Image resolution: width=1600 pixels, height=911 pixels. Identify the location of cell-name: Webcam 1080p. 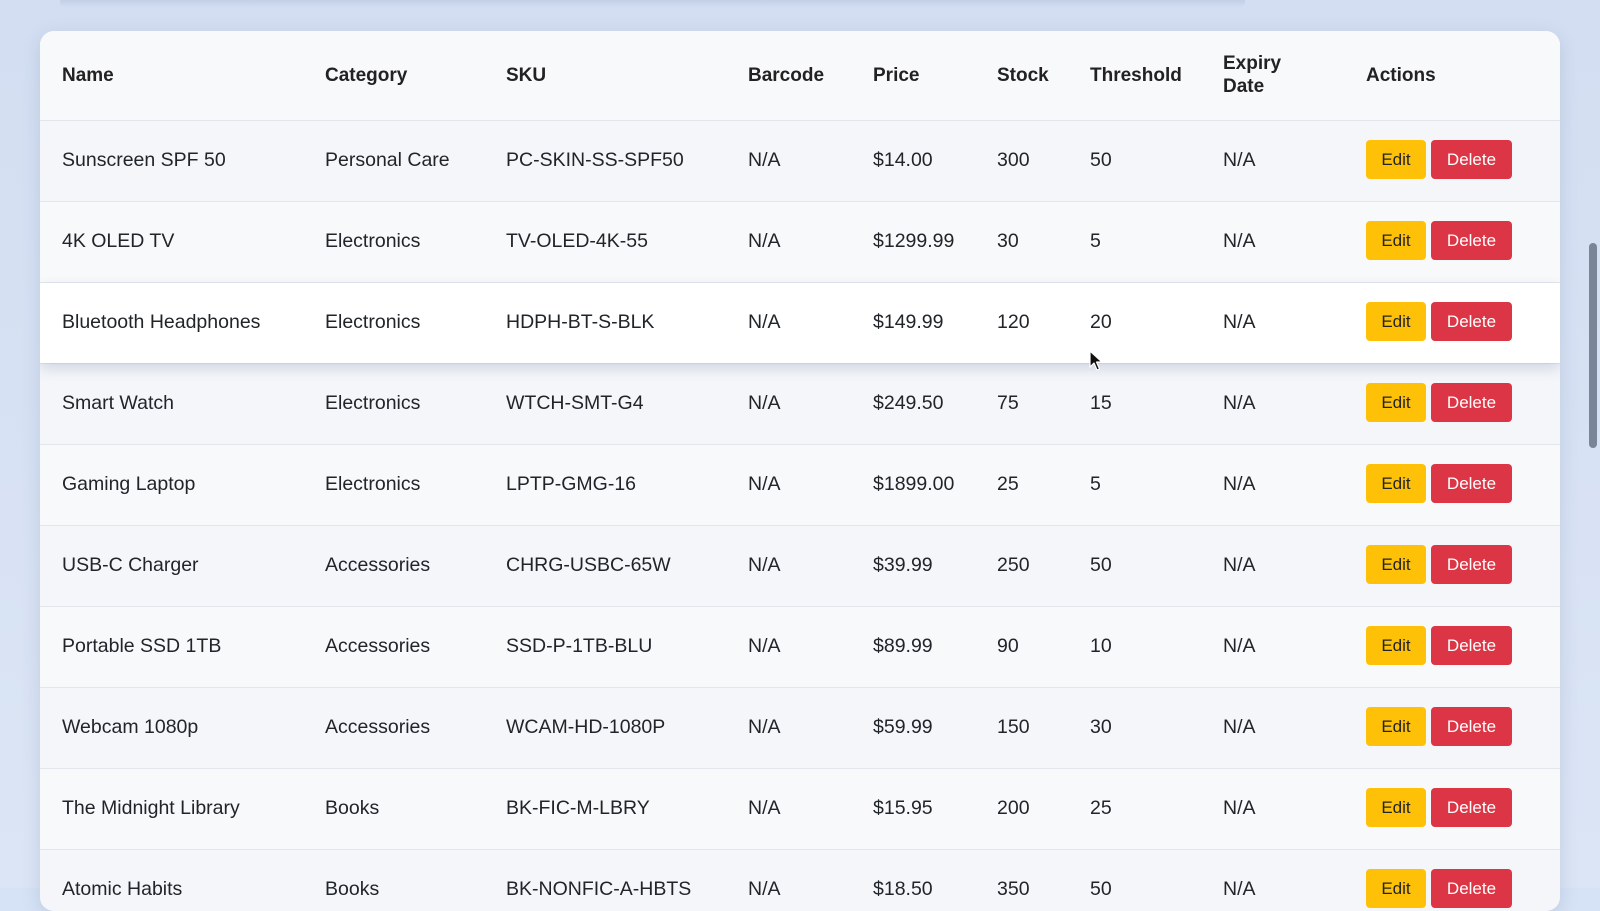
(171, 728).